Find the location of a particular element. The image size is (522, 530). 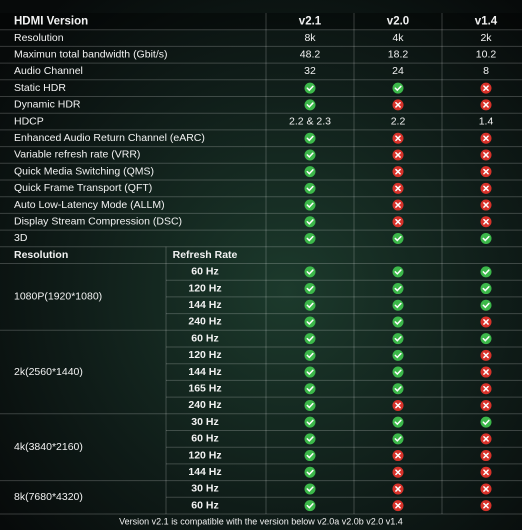

header-title: HDMI Version is located at coordinates (51, 21).